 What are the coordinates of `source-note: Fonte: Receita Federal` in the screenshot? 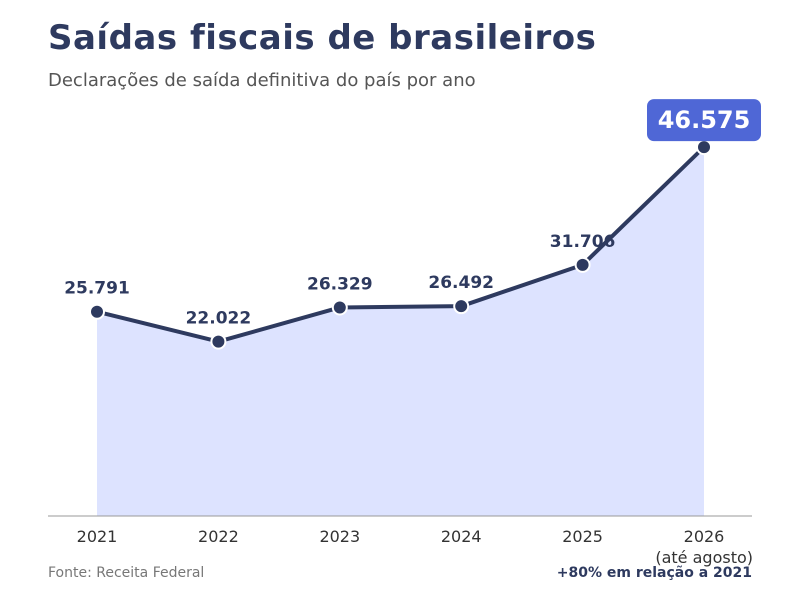 It's located at (126, 573).